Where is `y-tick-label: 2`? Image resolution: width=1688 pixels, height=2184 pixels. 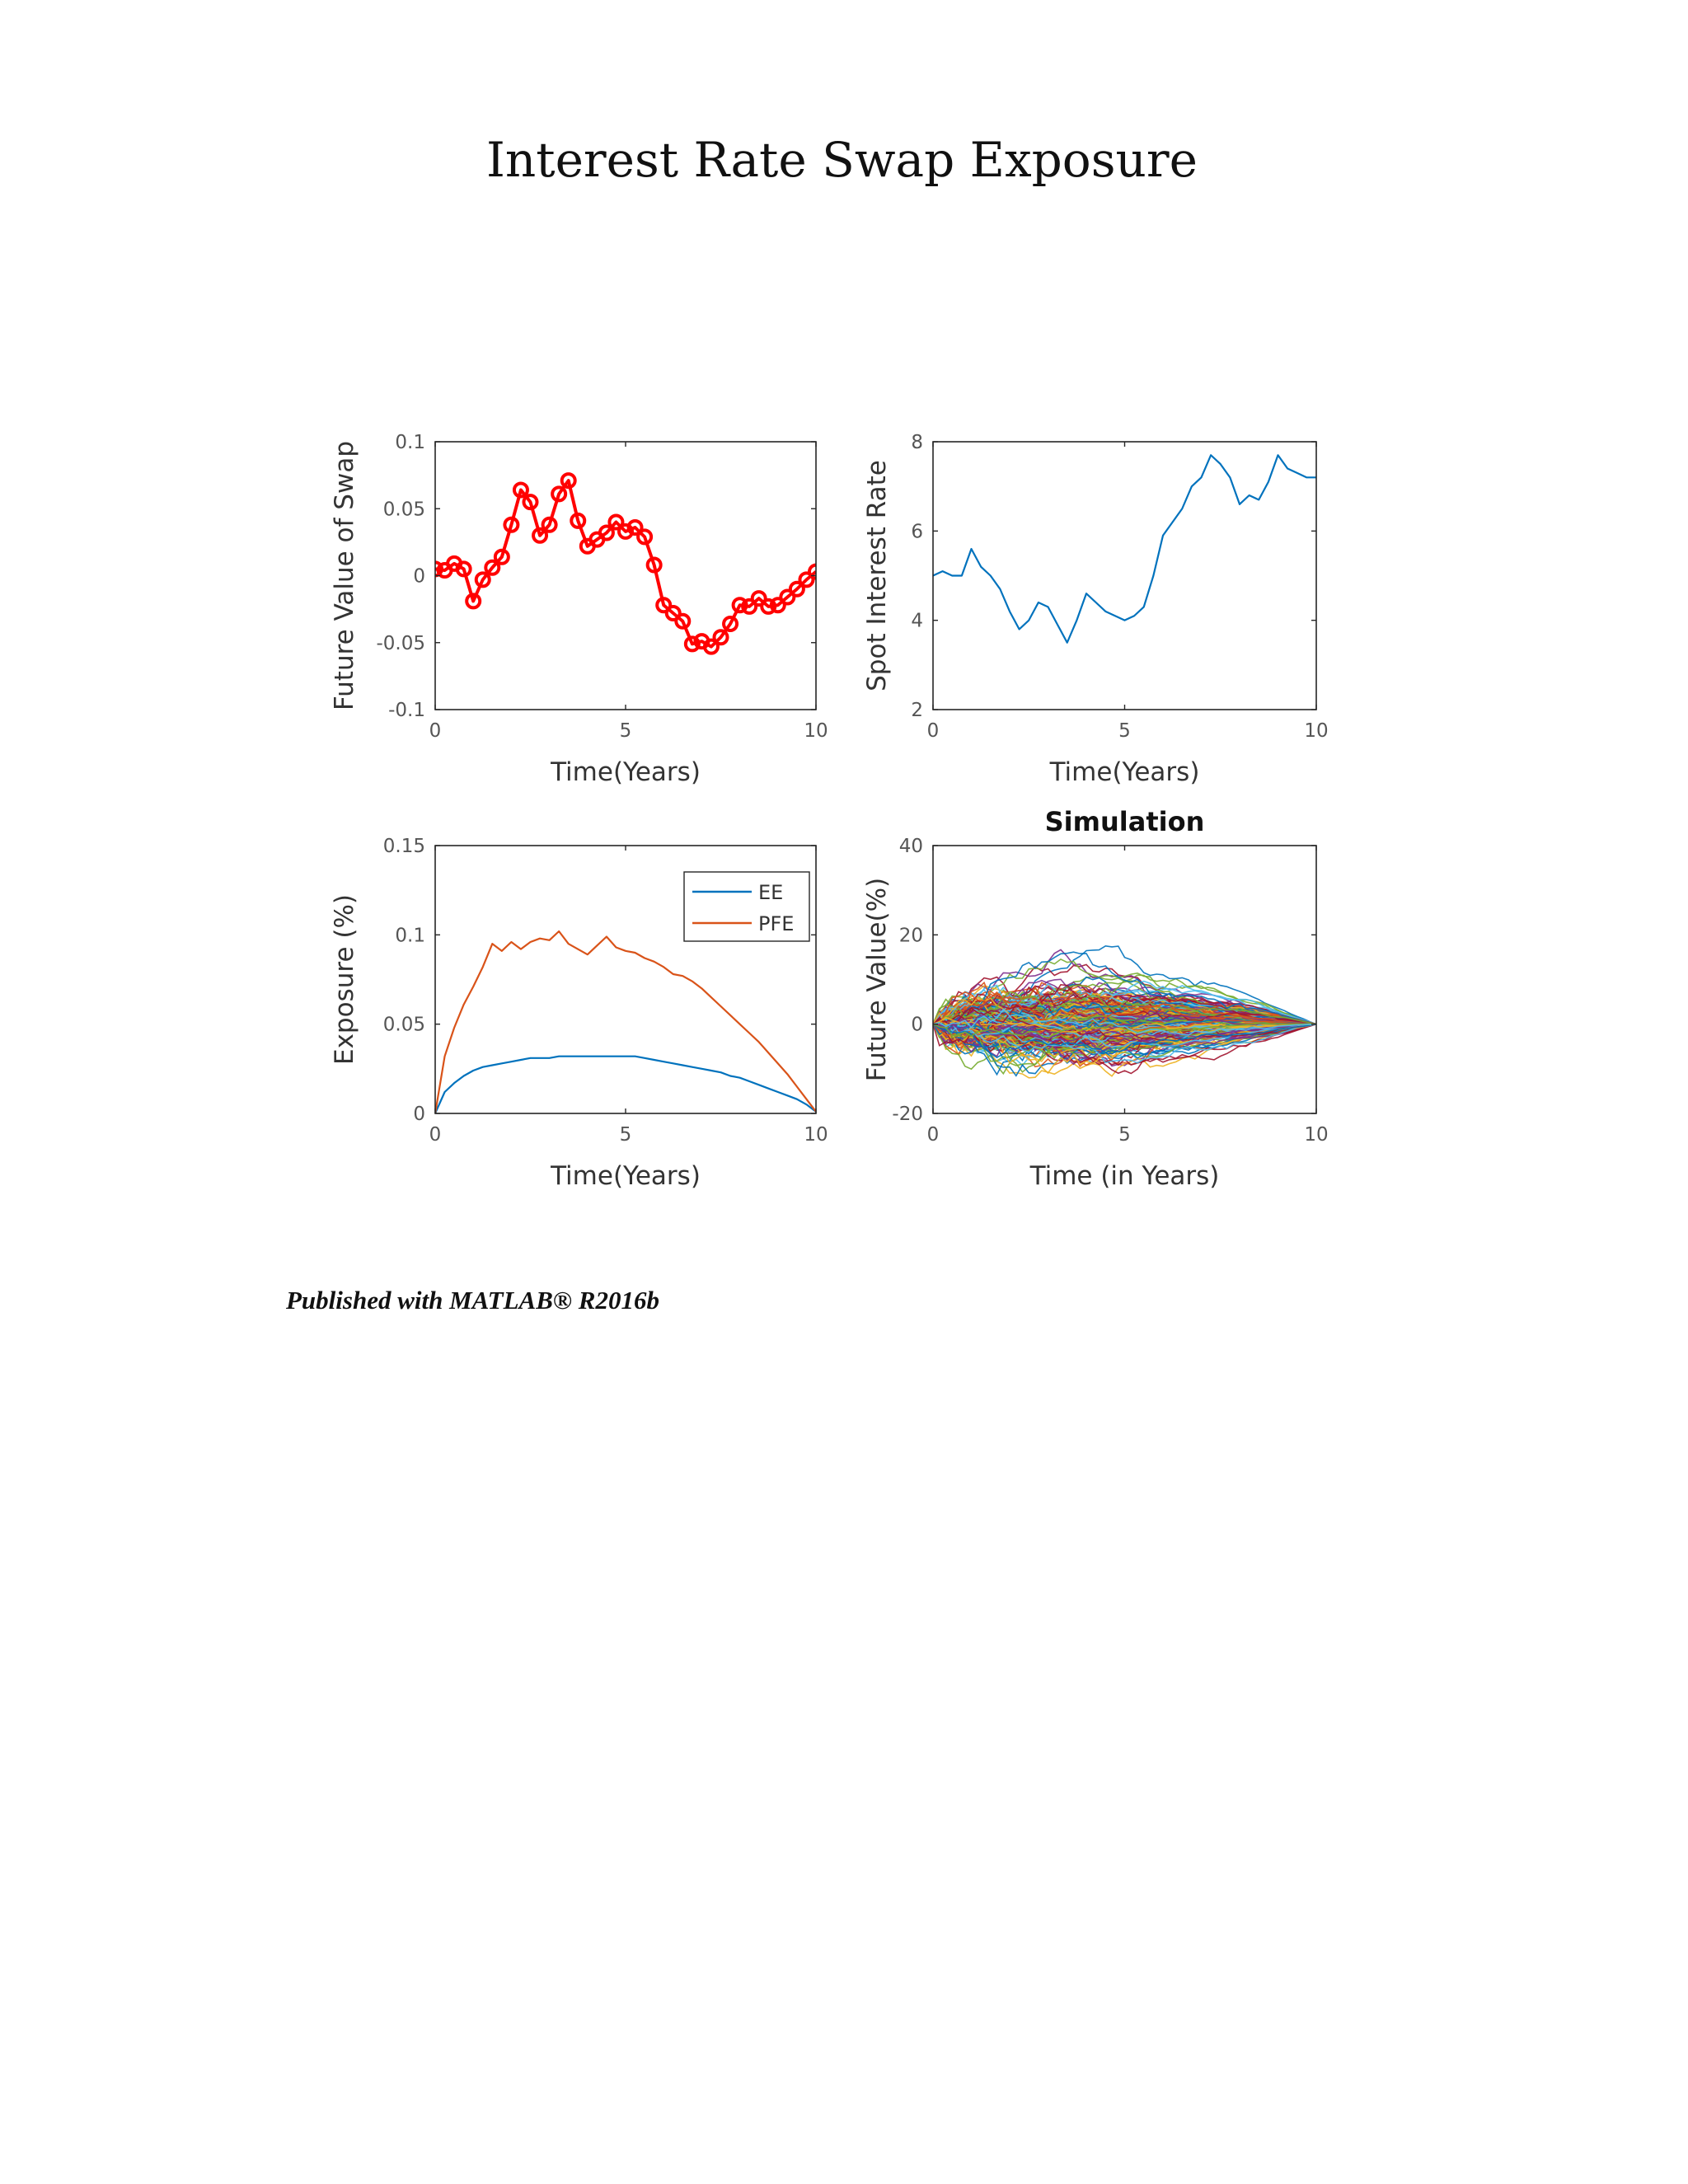 y-tick-label: 2 is located at coordinates (917, 710).